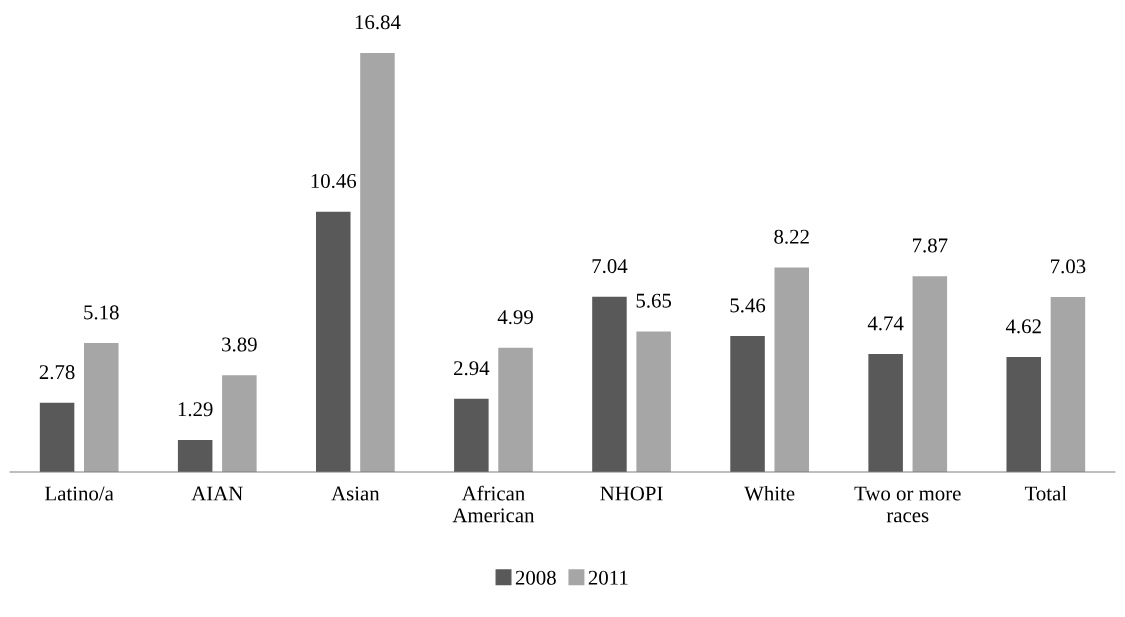  I want to click on data-label: 3.89, so click(239, 344).